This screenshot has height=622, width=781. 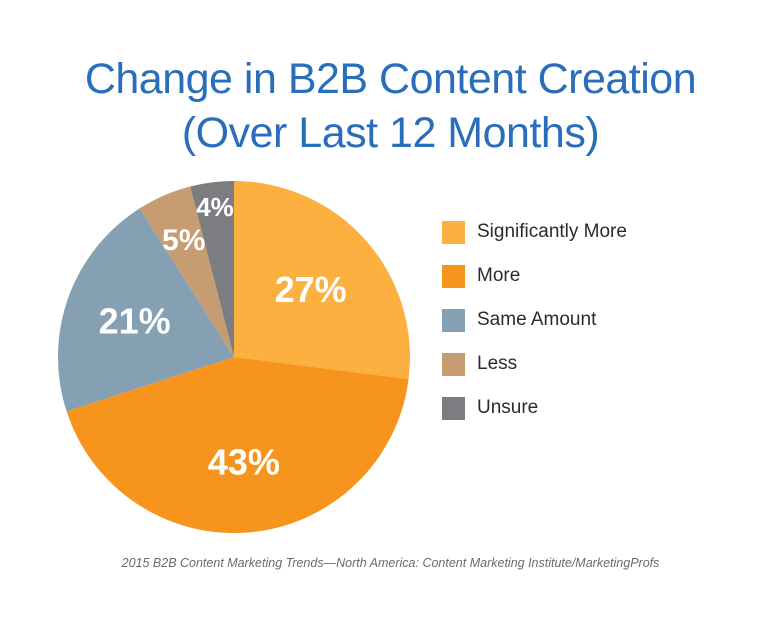 I want to click on legend-item: Less, so click(x=534, y=364).